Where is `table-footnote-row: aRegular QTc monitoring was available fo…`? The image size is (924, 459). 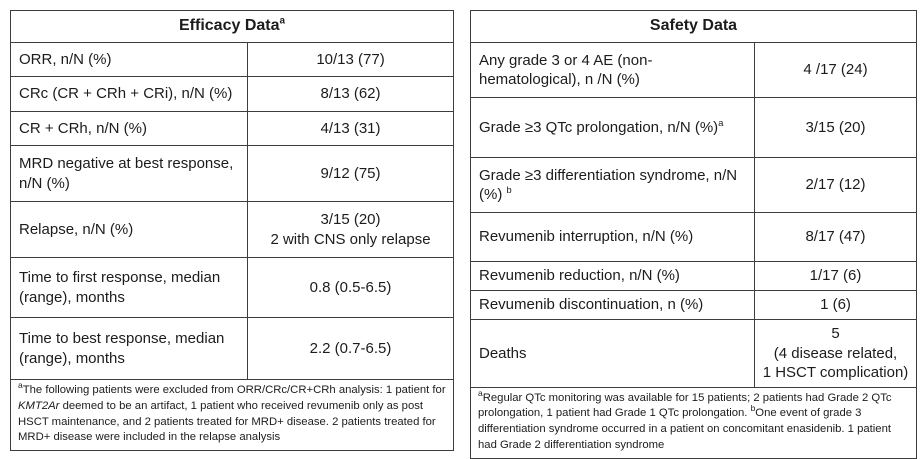
table-footnote-row: aRegular QTc monitoring was available fo… is located at coordinates (693, 422).